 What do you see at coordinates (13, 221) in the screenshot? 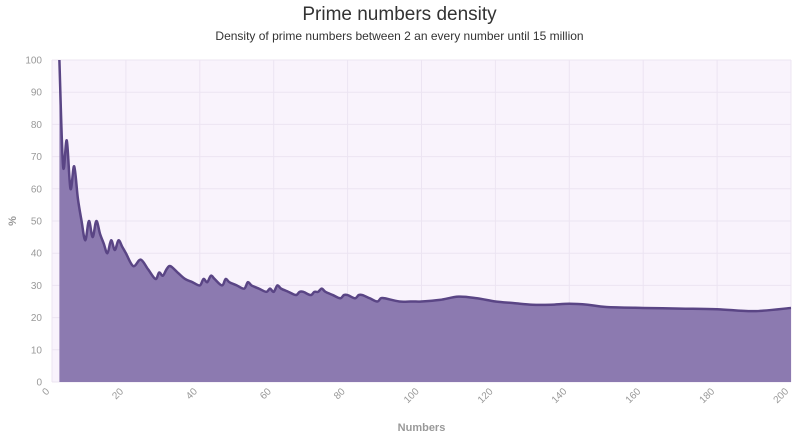
I see `y-axis-title: %` at bounding box center [13, 221].